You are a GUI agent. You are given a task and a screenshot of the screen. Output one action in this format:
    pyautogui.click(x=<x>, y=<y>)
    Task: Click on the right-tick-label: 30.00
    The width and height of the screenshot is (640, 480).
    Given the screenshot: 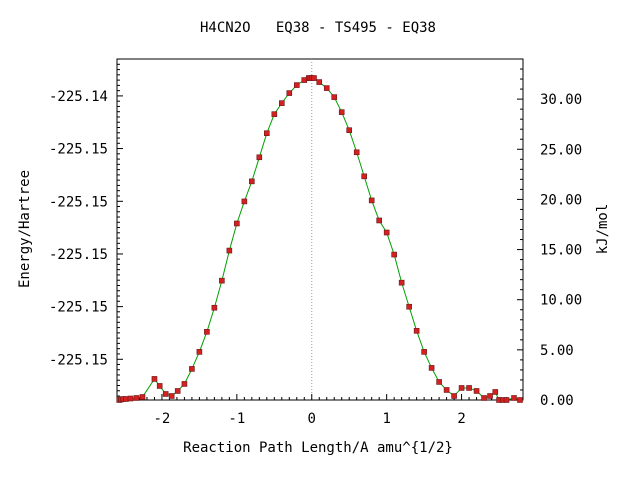 What is the action you would take?
    pyautogui.click(x=561, y=100)
    